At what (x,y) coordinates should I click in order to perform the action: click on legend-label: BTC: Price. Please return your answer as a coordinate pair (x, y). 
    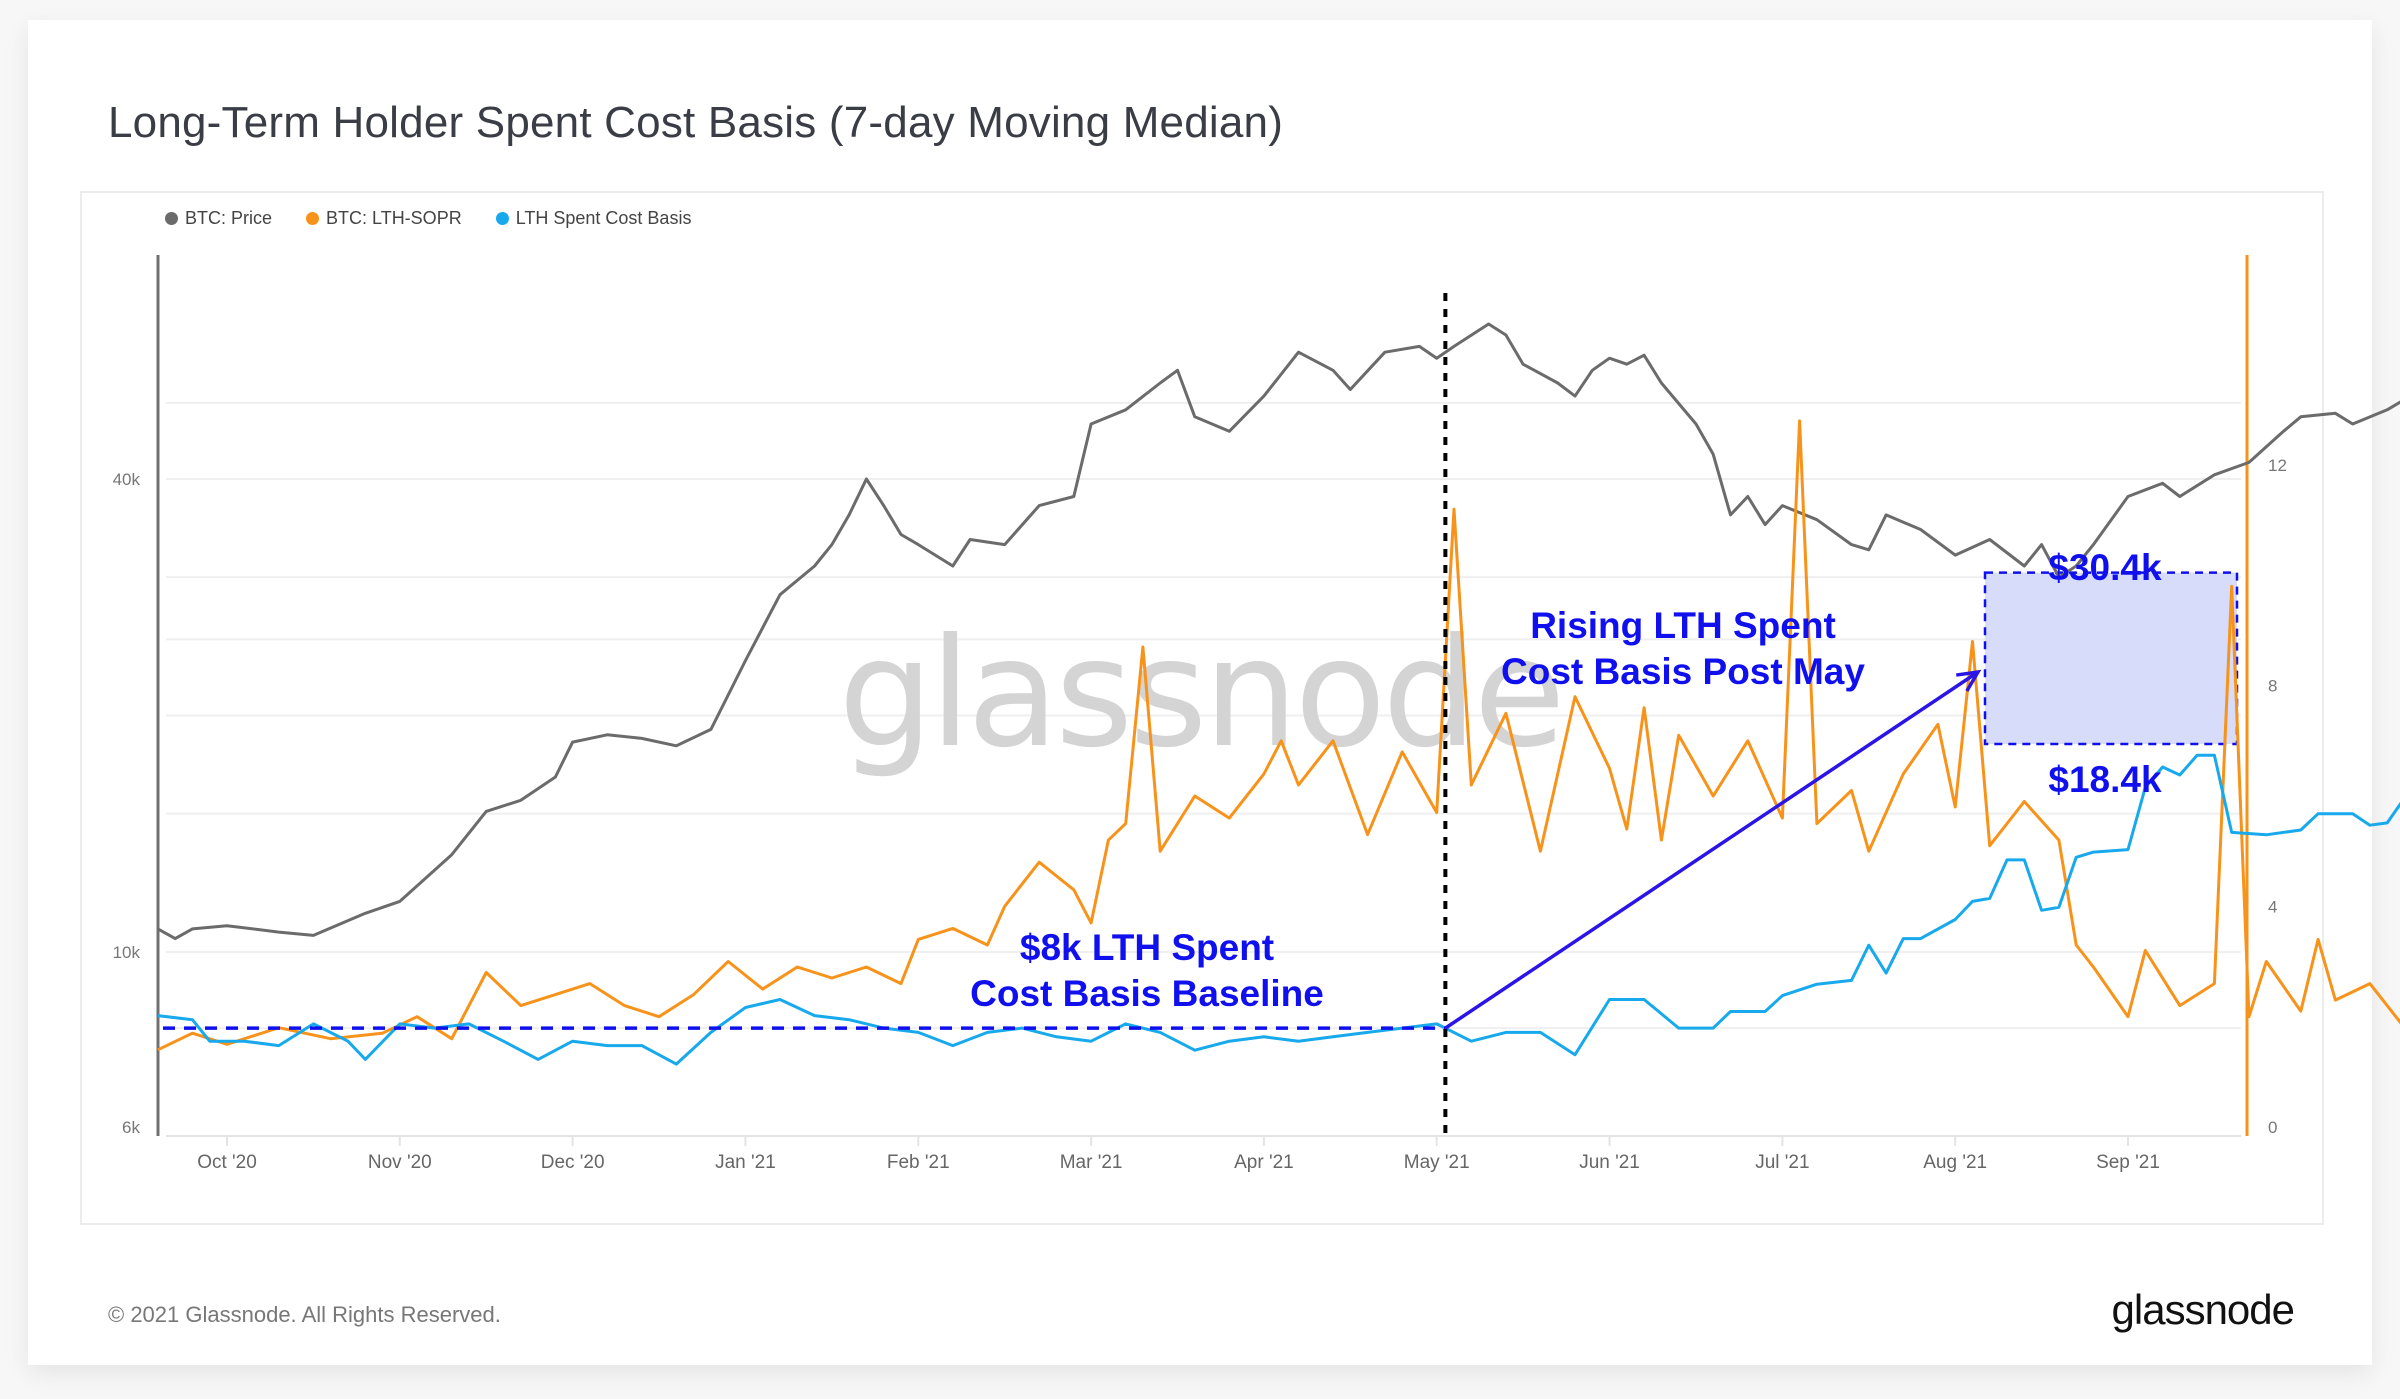
    Looking at the image, I should click on (229, 218).